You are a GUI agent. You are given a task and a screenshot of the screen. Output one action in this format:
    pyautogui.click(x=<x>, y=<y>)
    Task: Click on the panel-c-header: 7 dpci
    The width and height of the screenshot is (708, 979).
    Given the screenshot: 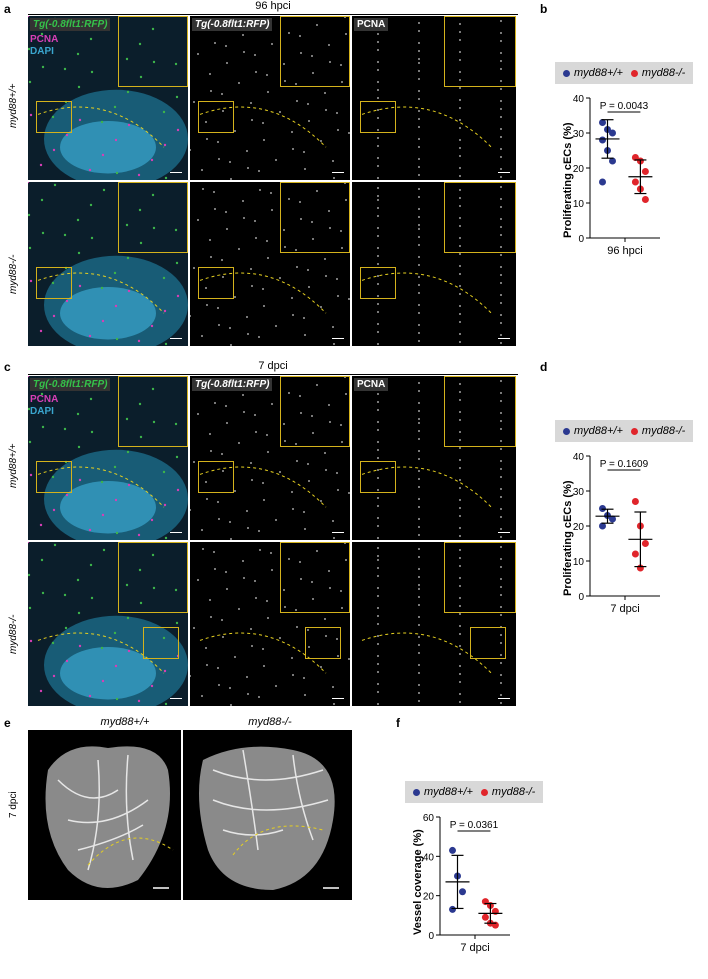 What is the action you would take?
    pyautogui.click(x=273, y=366)
    